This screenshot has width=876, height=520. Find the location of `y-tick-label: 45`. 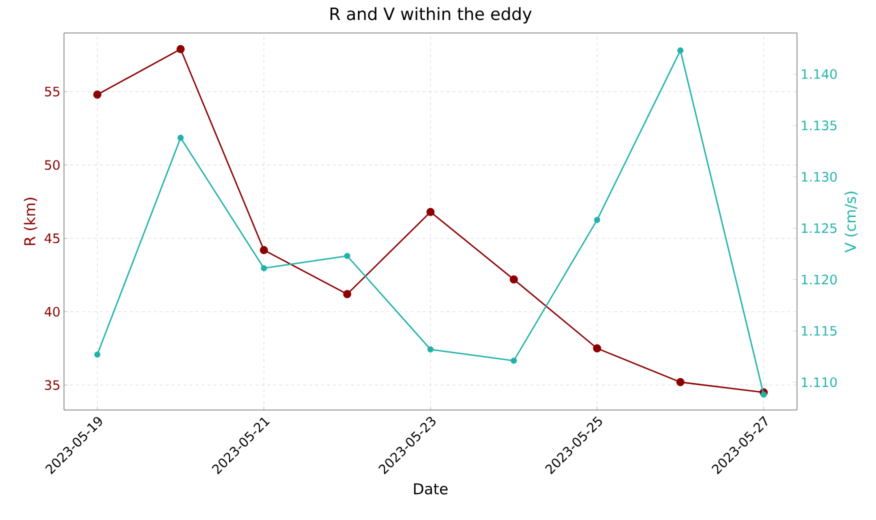

y-tick-label: 45 is located at coordinates (52, 239).